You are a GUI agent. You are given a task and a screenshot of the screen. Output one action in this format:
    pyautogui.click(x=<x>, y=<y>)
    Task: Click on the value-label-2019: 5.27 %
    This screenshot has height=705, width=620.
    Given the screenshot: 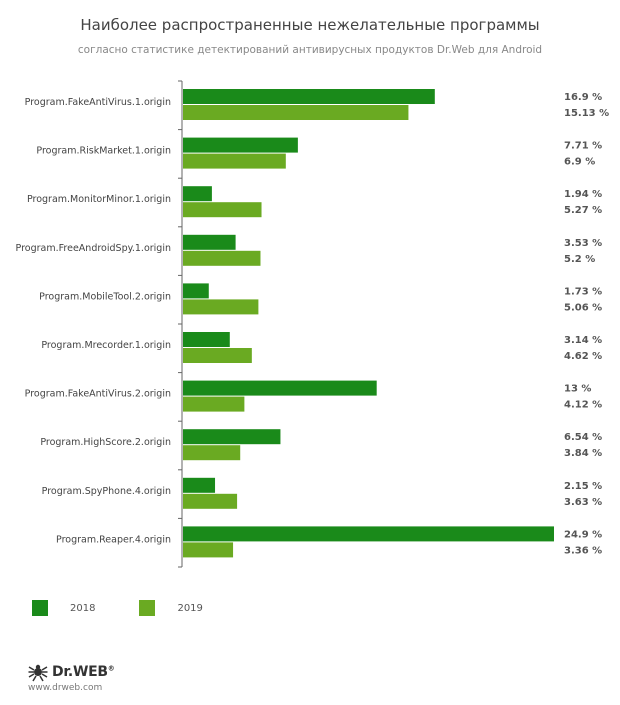 What is the action you would take?
    pyautogui.click(x=583, y=210)
    